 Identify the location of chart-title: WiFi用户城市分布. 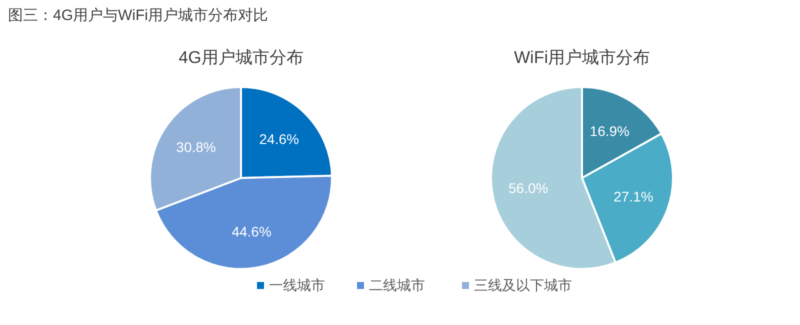
(582, 57).